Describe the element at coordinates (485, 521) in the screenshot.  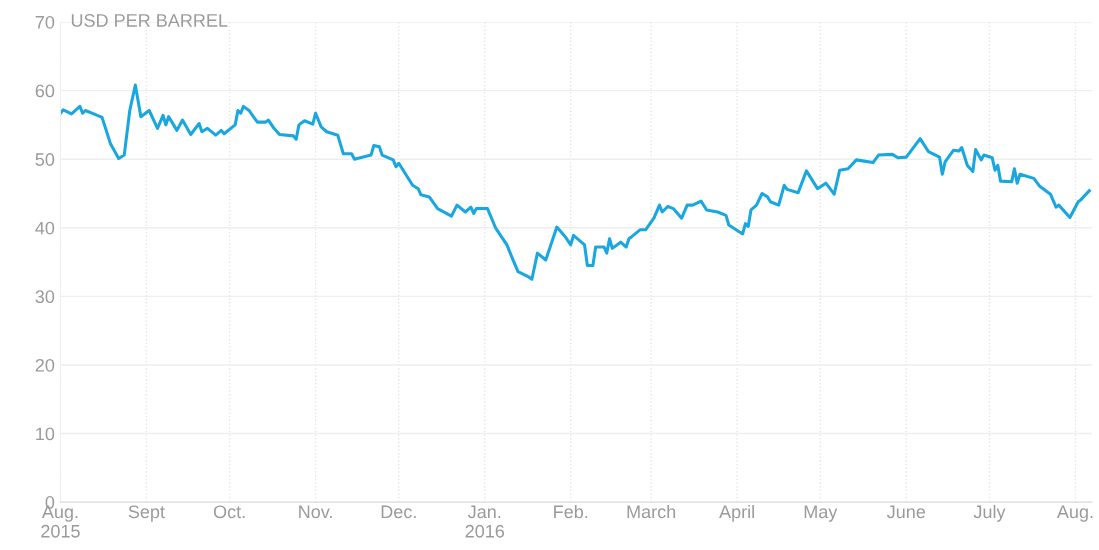
I see `x-tick-label: Jan. 2016` at that location.